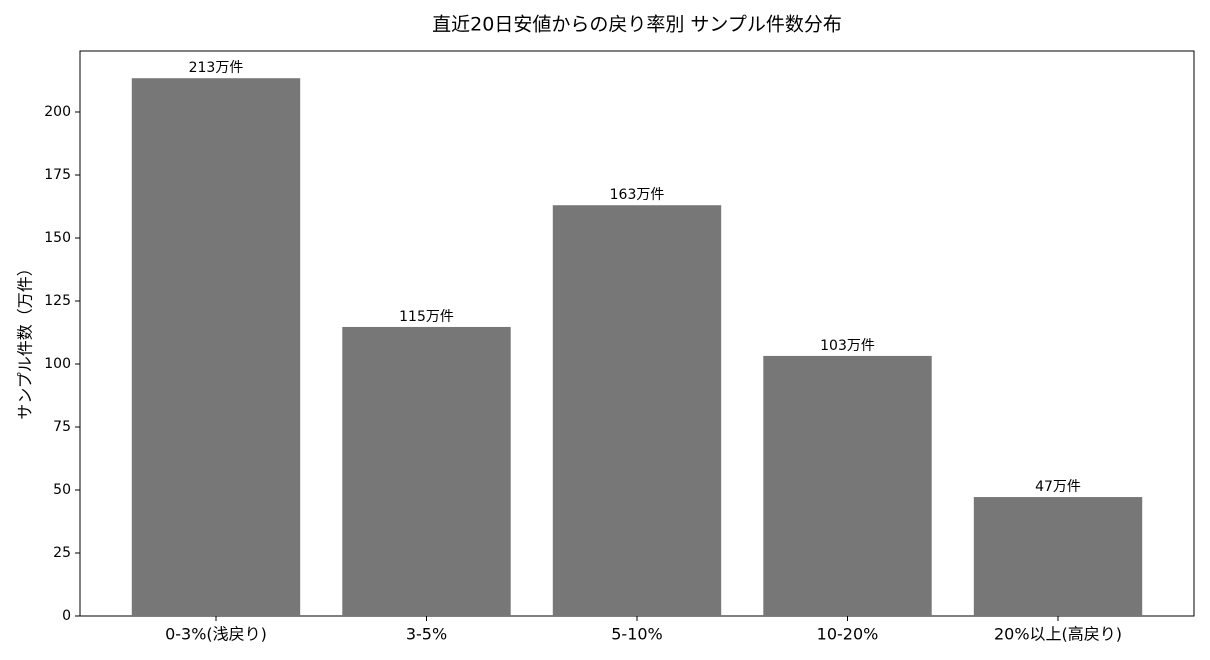 The width and height of the screenshot is (1210, 660). What do you see at coordinates (57, 112) in the screenshot?
I see `y-tick-label: 200` at bounding box center [57, 112].